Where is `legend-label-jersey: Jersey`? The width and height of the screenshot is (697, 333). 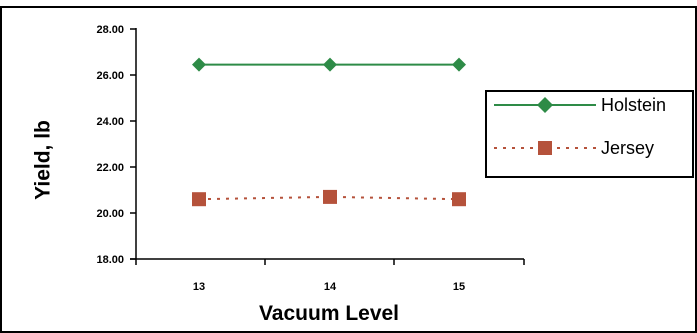
legend-label-jersey: Jersey is located at coordinates (627, 148).